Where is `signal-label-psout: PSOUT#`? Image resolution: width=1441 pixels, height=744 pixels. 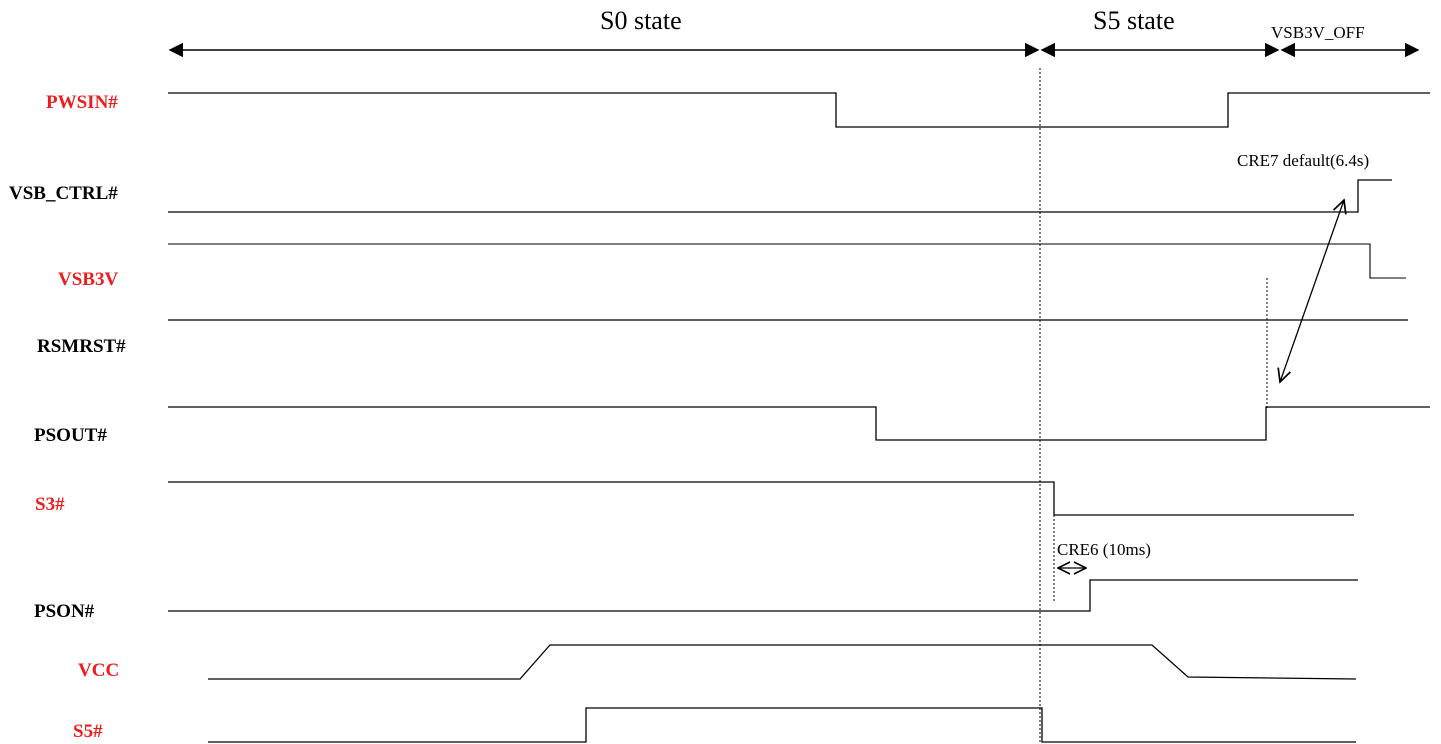 signal-label-psout: PSOUT# is located at coordinates (70, 435).